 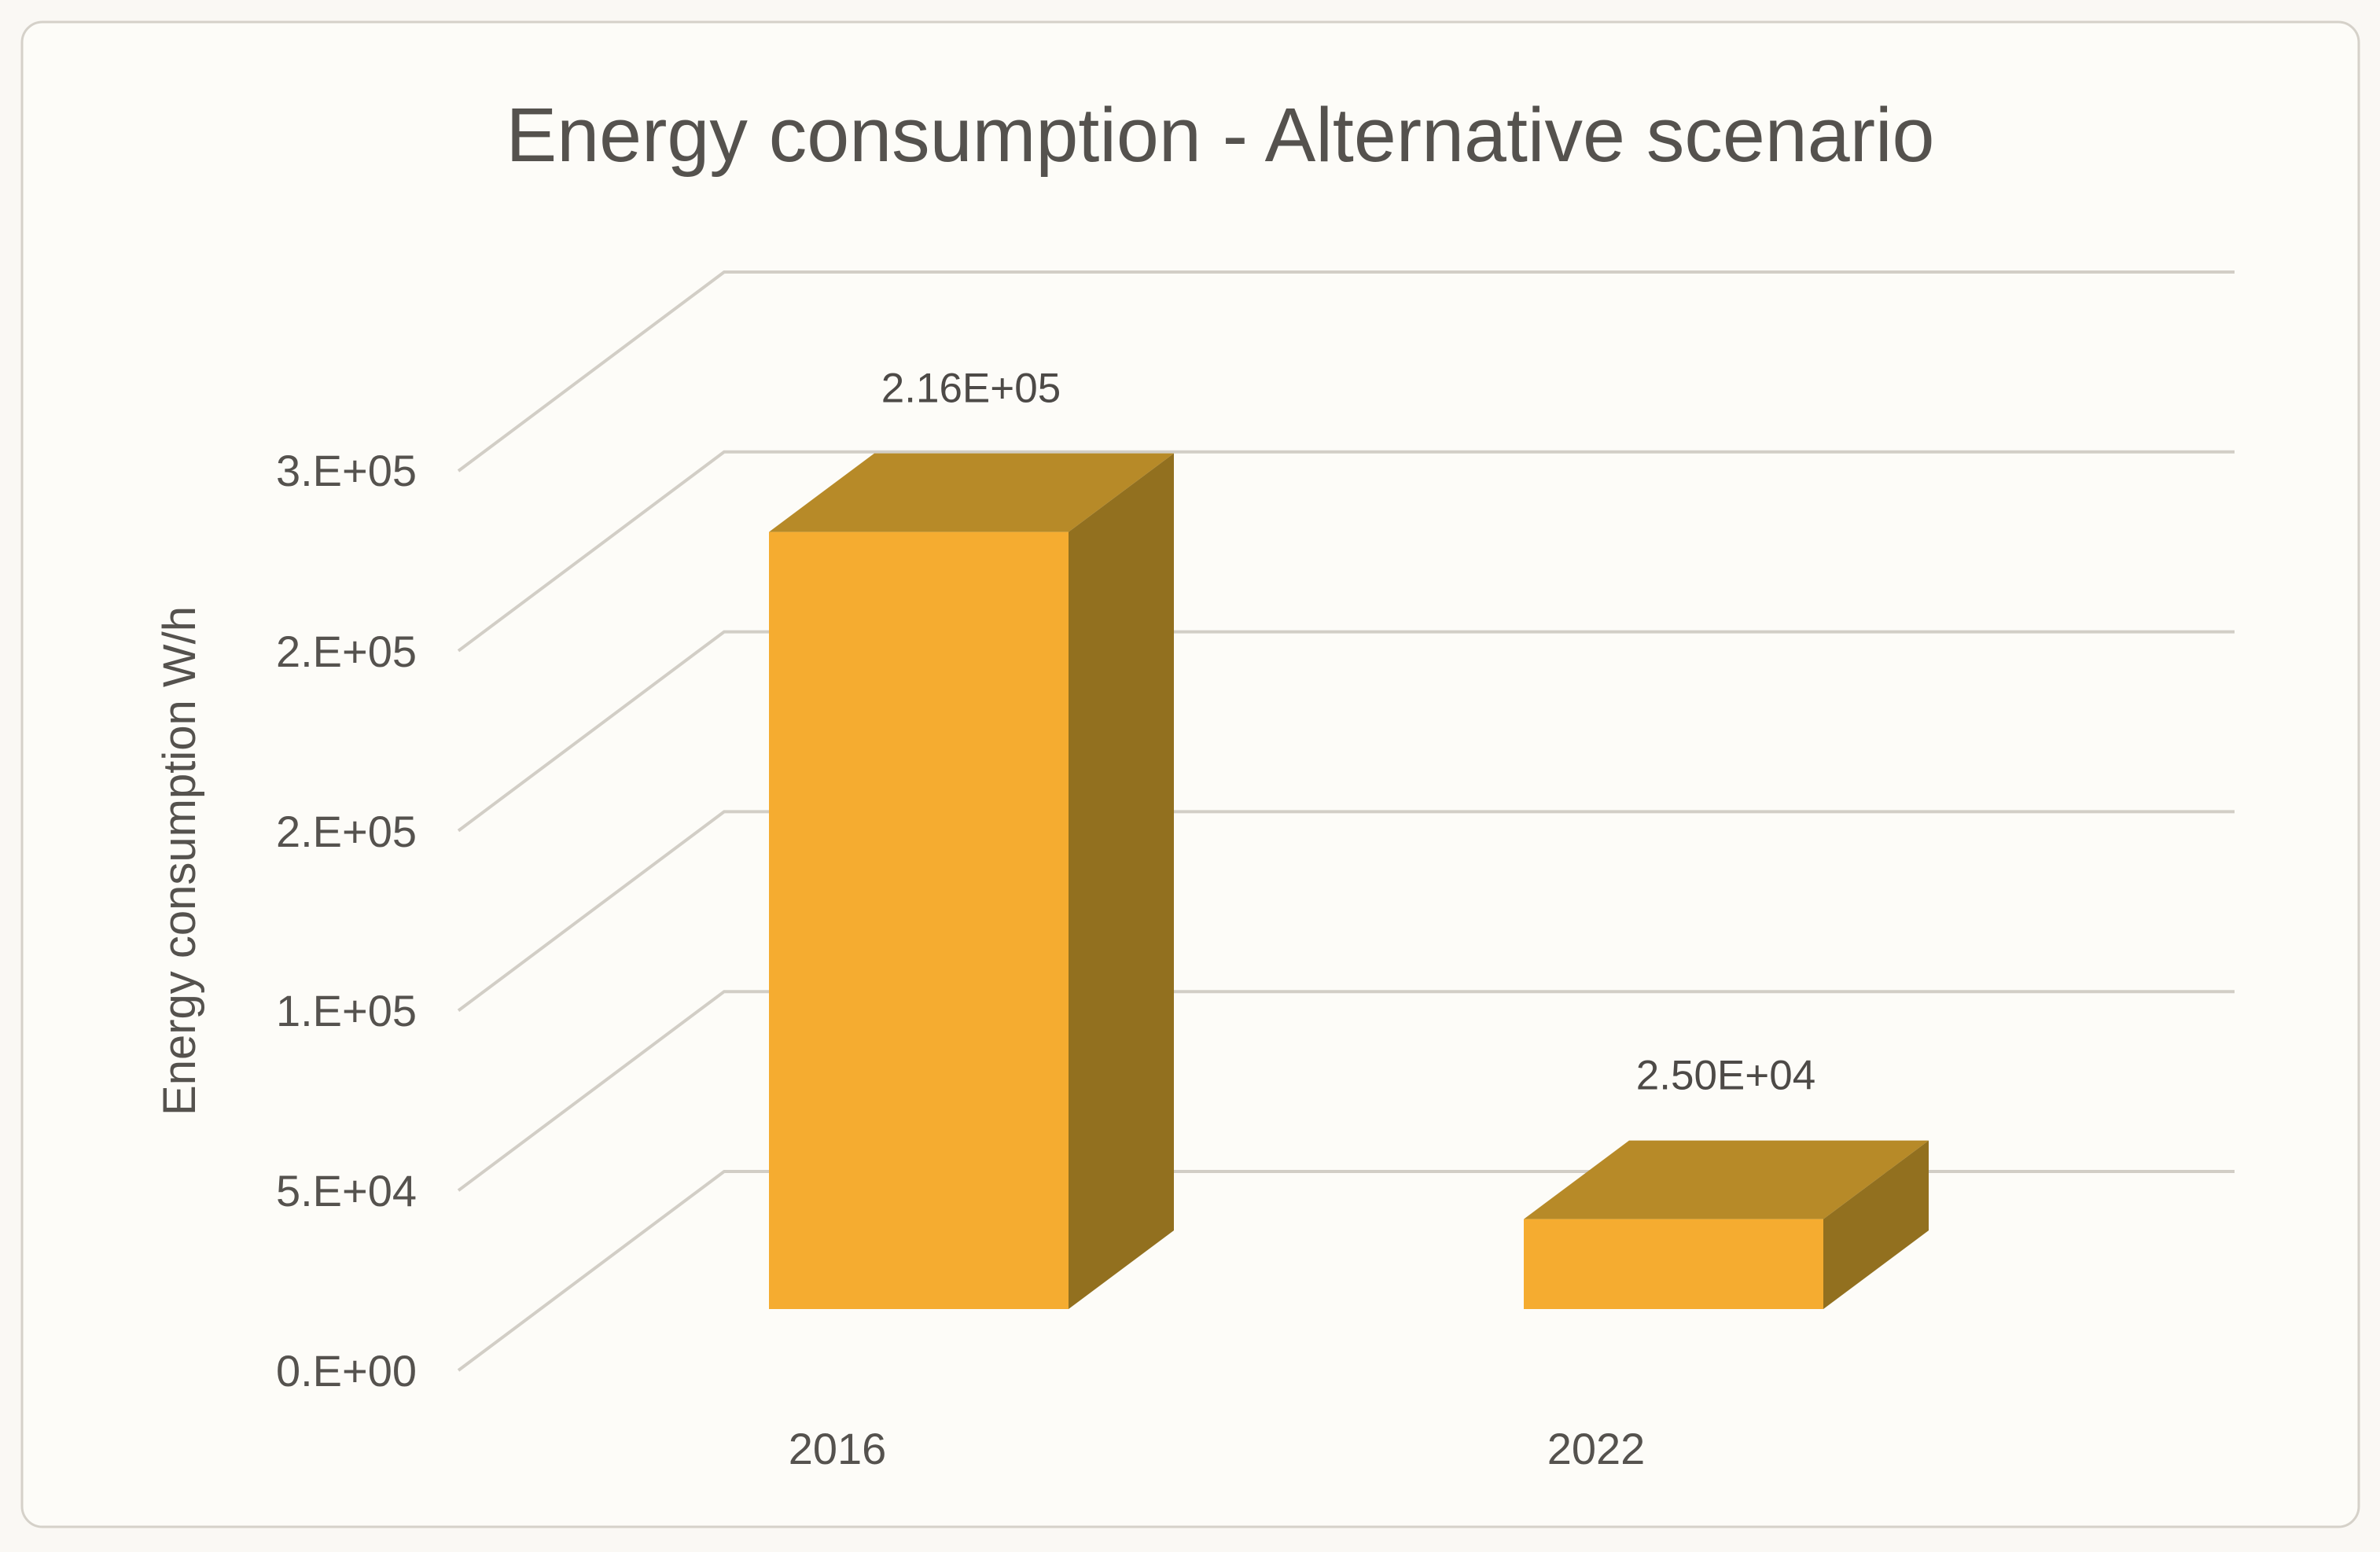 What do you see at coordinates (971, 389) in the screenshot?
I see `data-label-2016: 2.16E+05` at bounding box center [971, 389].